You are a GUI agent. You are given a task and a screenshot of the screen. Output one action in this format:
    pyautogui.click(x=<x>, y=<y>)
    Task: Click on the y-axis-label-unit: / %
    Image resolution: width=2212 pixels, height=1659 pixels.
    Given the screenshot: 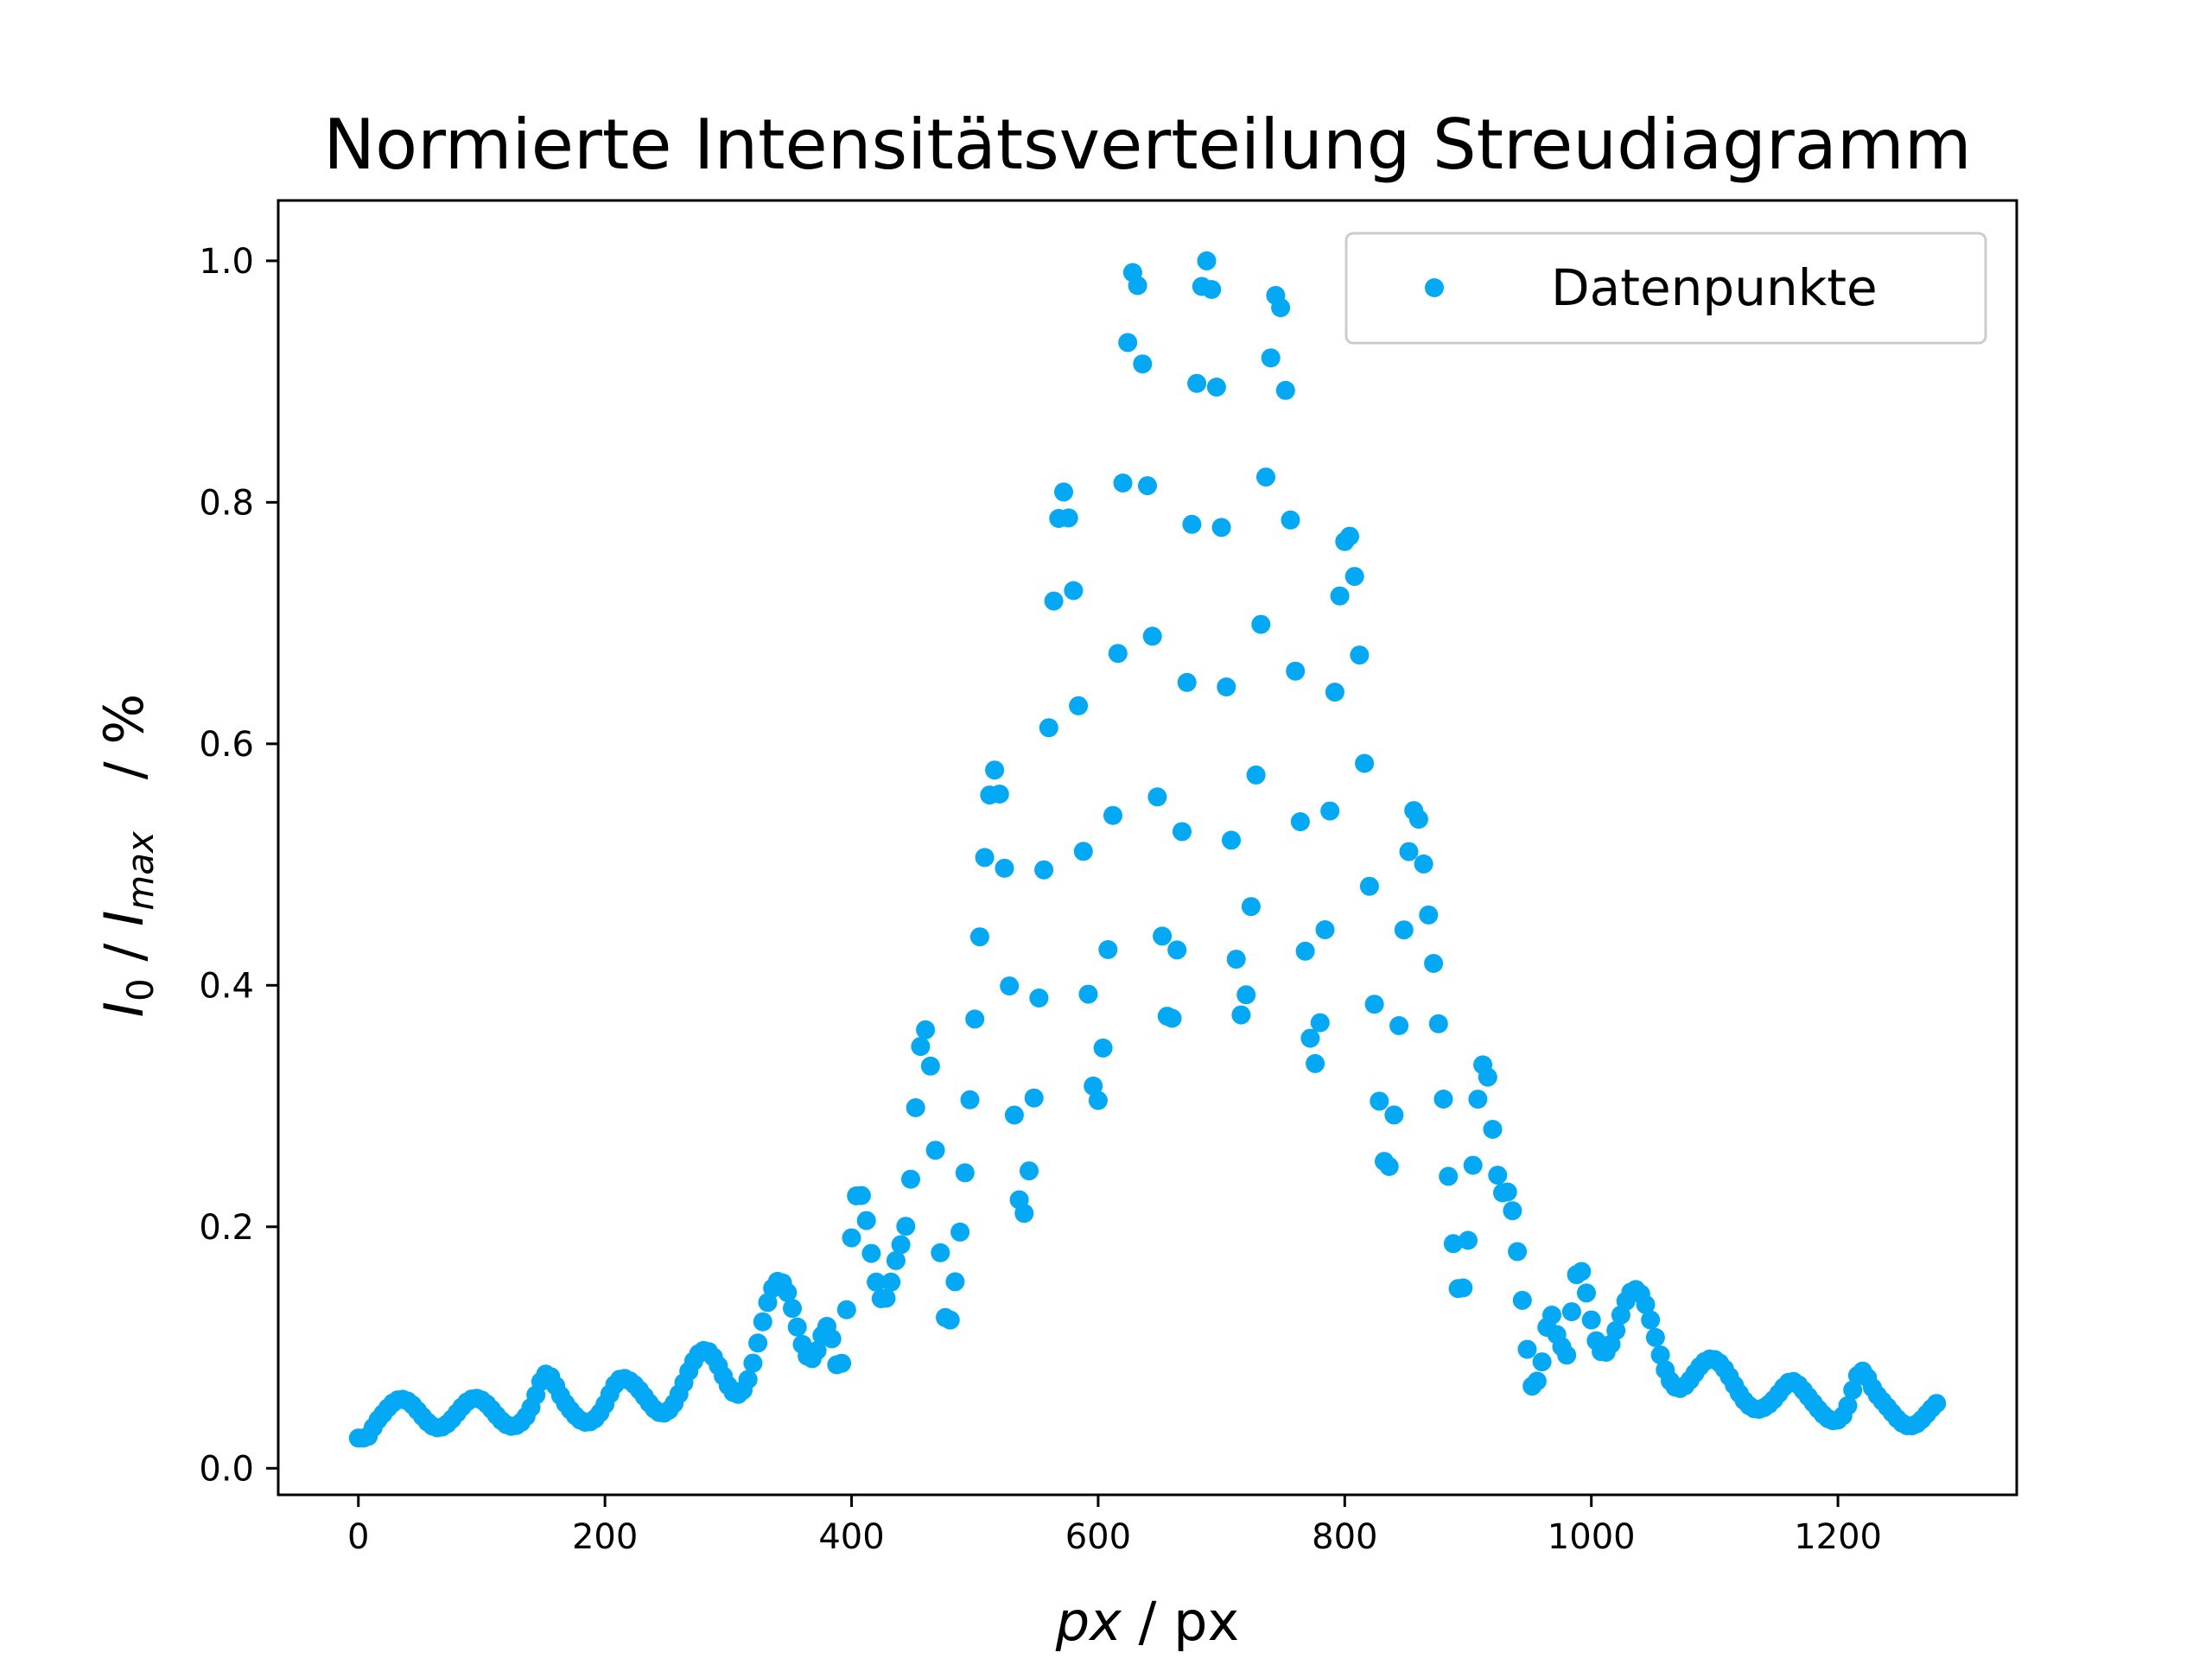 What is the action you would take?
    pyautogui.click(x=124, y=737)
    